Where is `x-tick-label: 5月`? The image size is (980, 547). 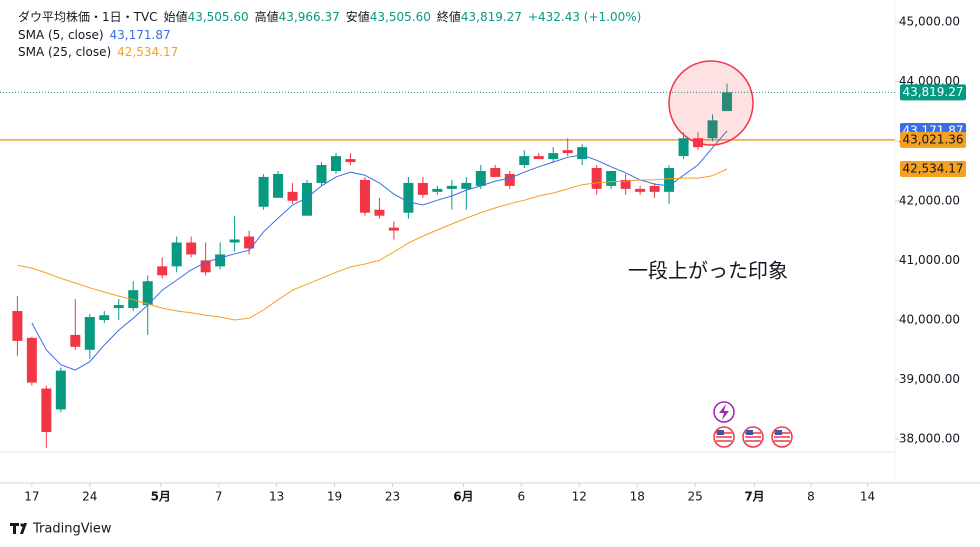 x-tick-label: 5月 is located at coordinates (161, 497).